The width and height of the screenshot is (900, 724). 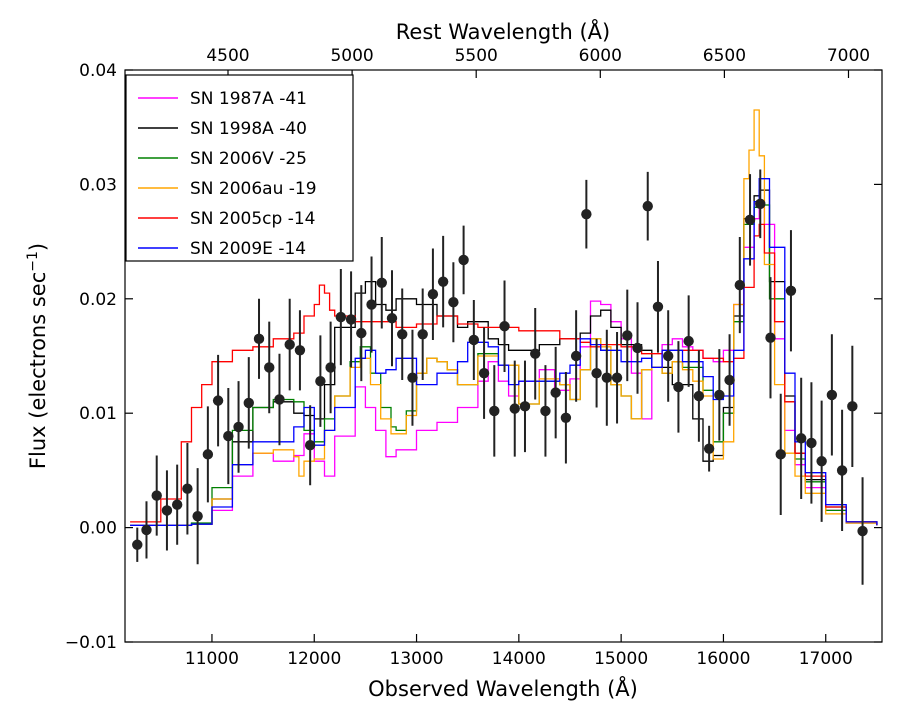 What do you see at coordinates (248, 129) in the screenshot?
I see `legend-label-1: SN 1998A -40` at bounding box center [248, 129].